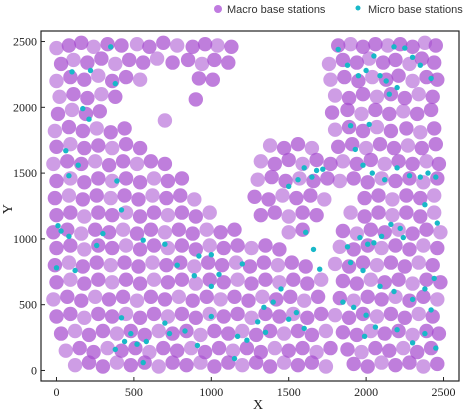 Image resolution: width=475 pixels, height=415 pixels. I want to click on x-axis-ticks: 0 500 1000 1500 2000 2500, so click(254, 388).